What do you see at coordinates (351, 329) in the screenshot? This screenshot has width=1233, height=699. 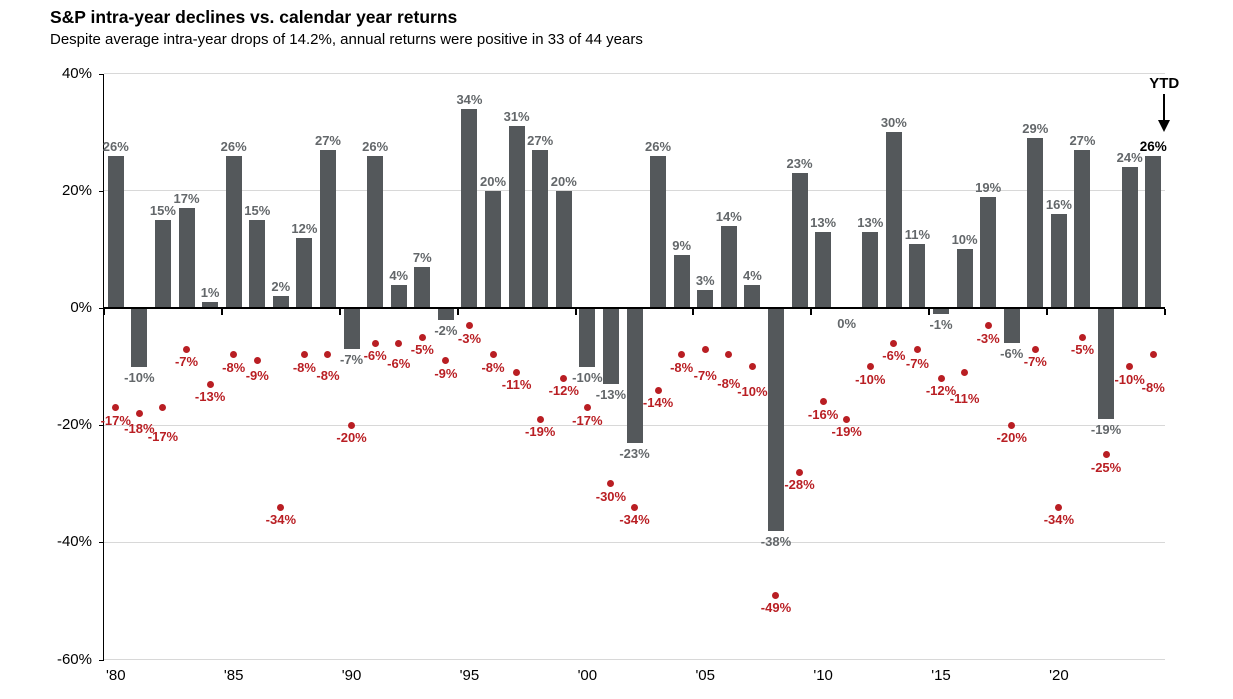 I see `return-bar-1990` at bounding box center [351, 329].